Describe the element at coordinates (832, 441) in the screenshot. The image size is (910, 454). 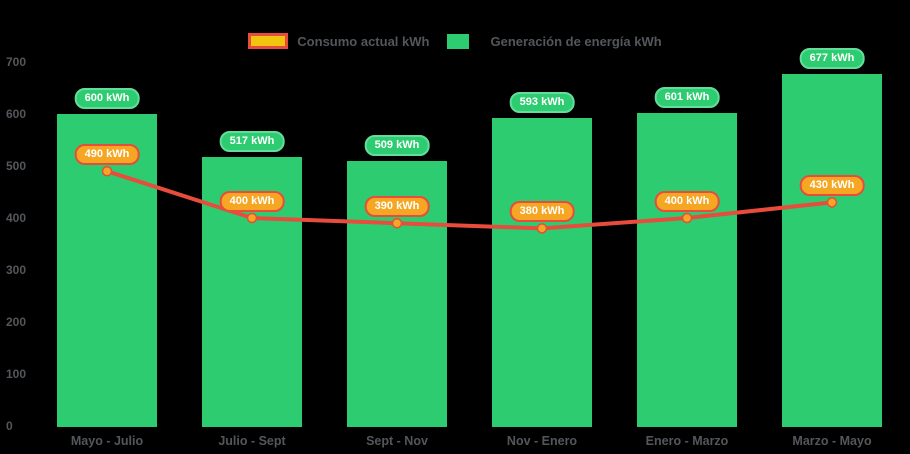
I see `x-axis-tick-label: Marzo - Mayo` at that location.